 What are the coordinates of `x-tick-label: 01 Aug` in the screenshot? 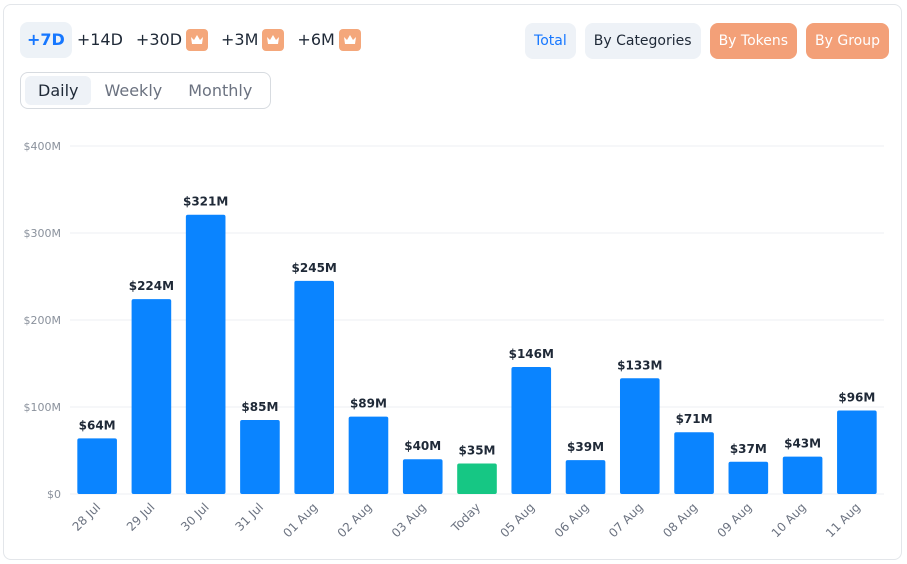 It's located at (300, 520).